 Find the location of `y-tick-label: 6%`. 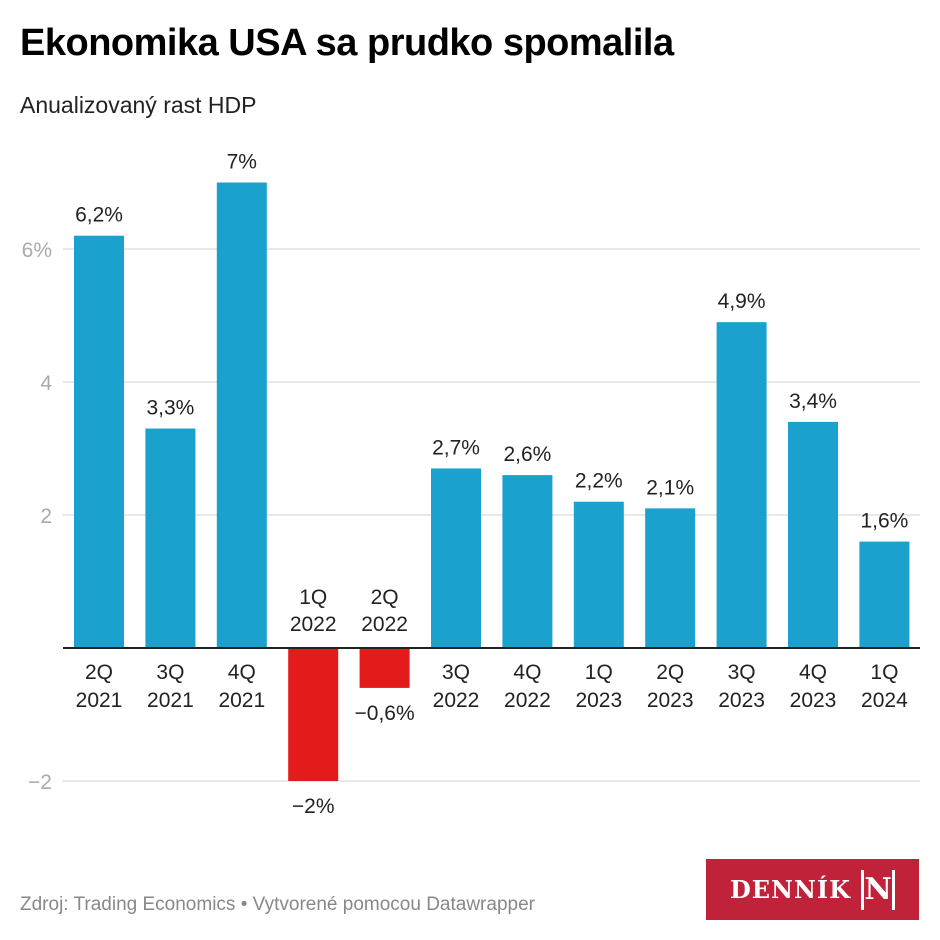

y-tick-label: 6% is located at coordinates (37, 250).